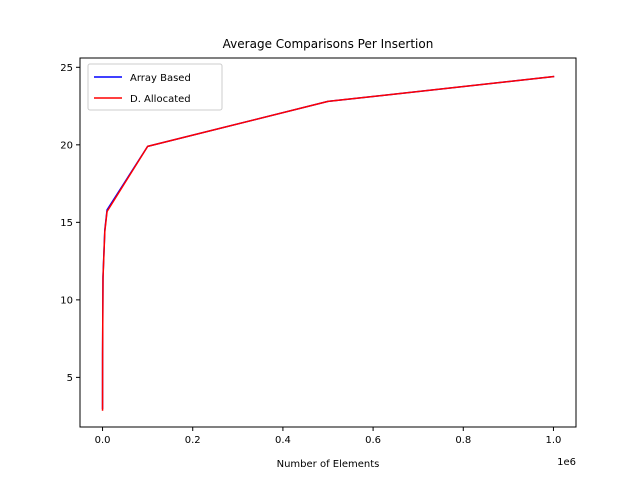  I want to click on x-axis-label: Number of Elements, so click(328, 464).